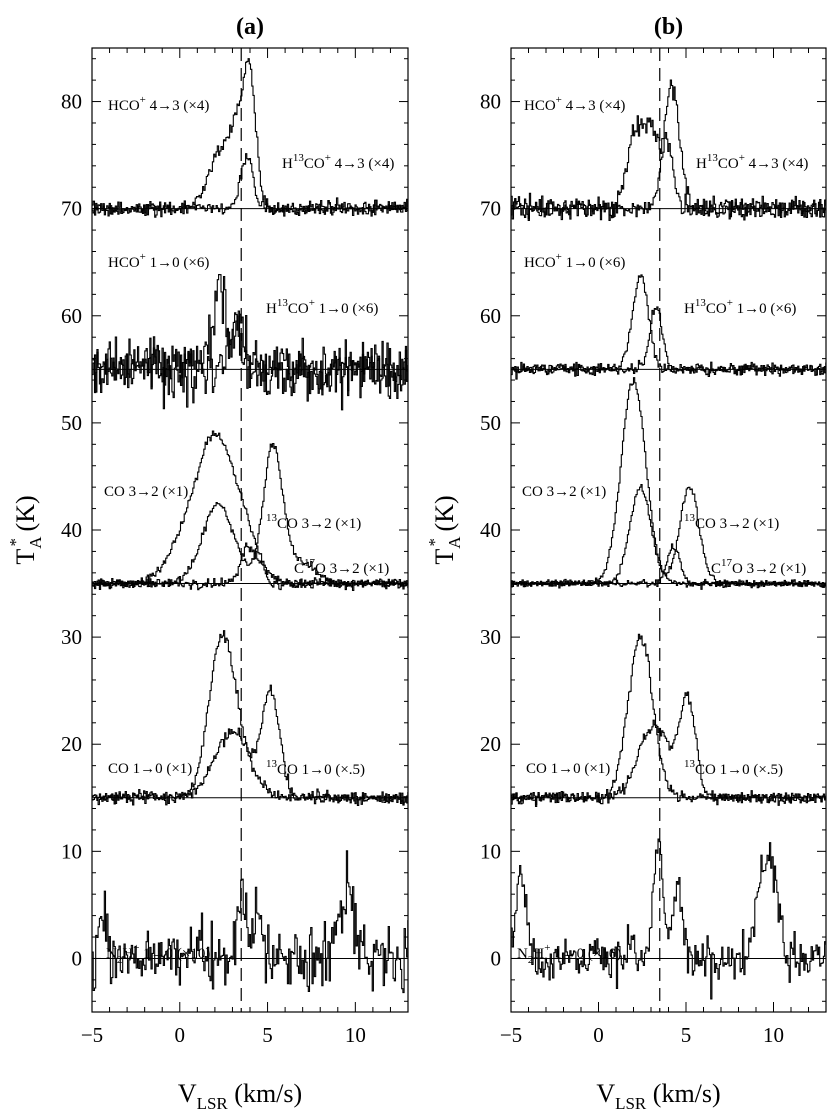  Describe the element at coordinates (668, 27) in the screenshot. I see `panel-title: (b)` at that location.